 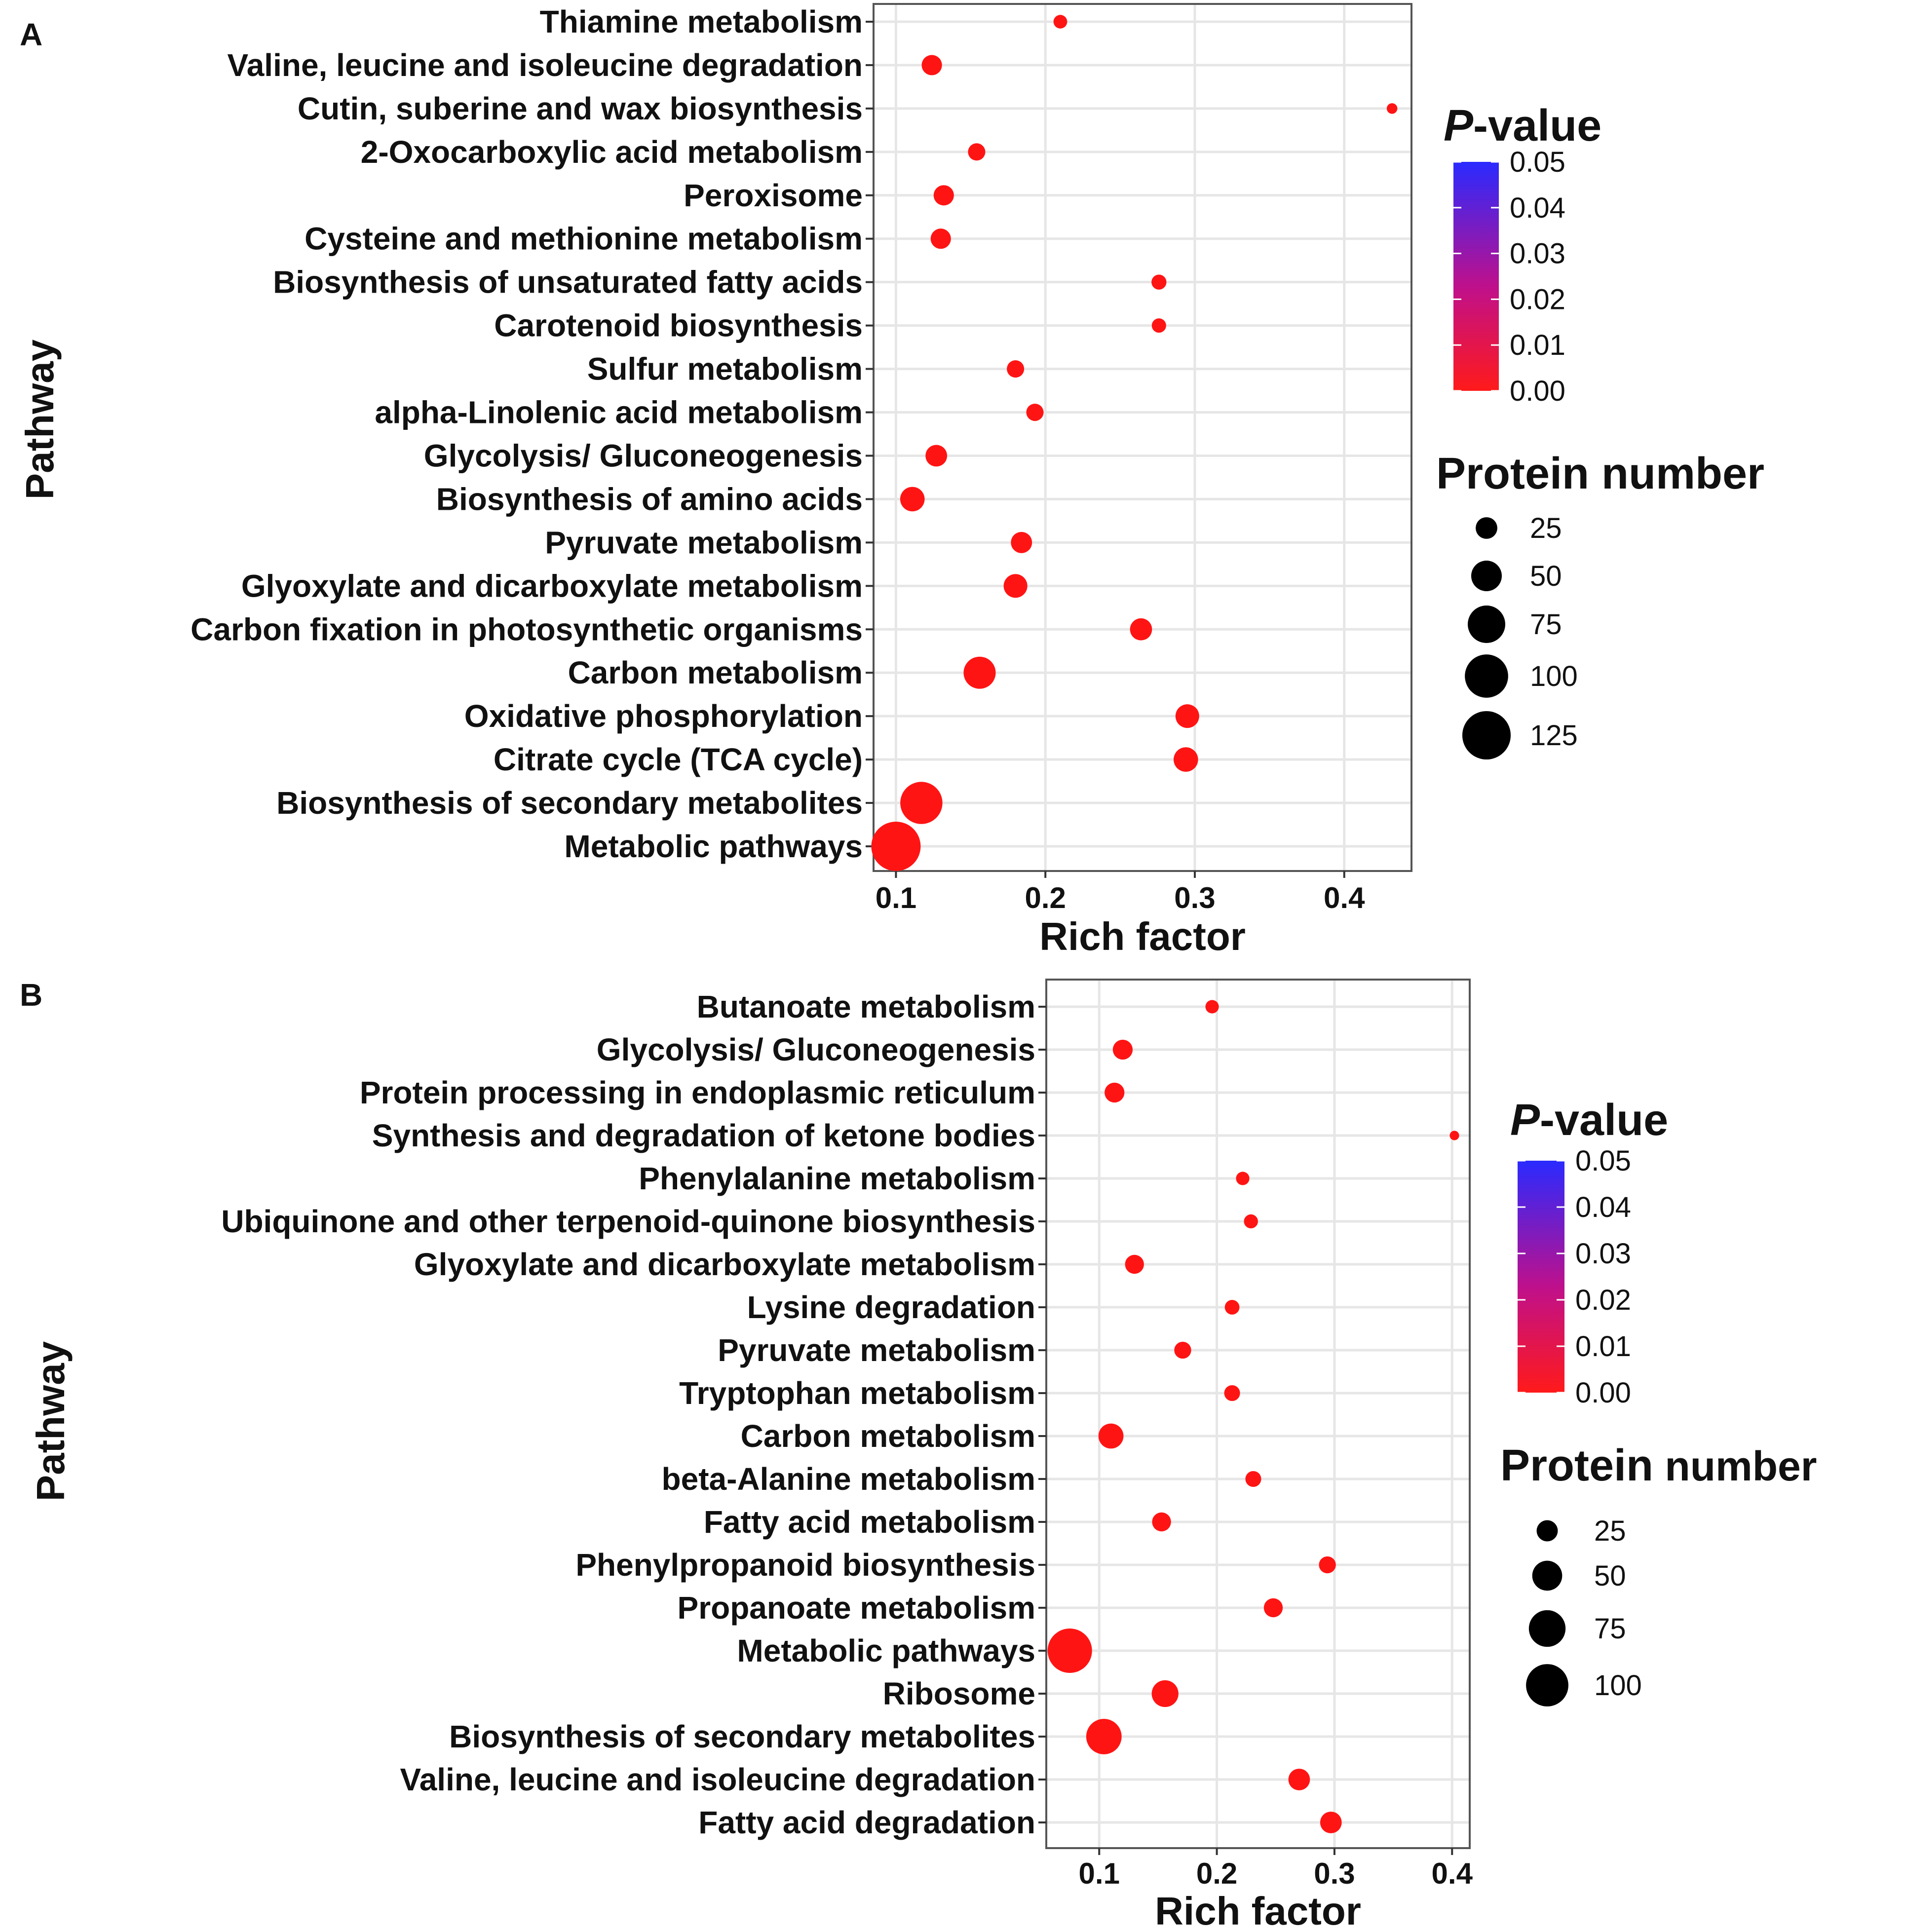 What do you see at coordinates (1610, 1576) in the screenshot?
I see `size-legend-label: 50` at bounding box center [1610, 1576].